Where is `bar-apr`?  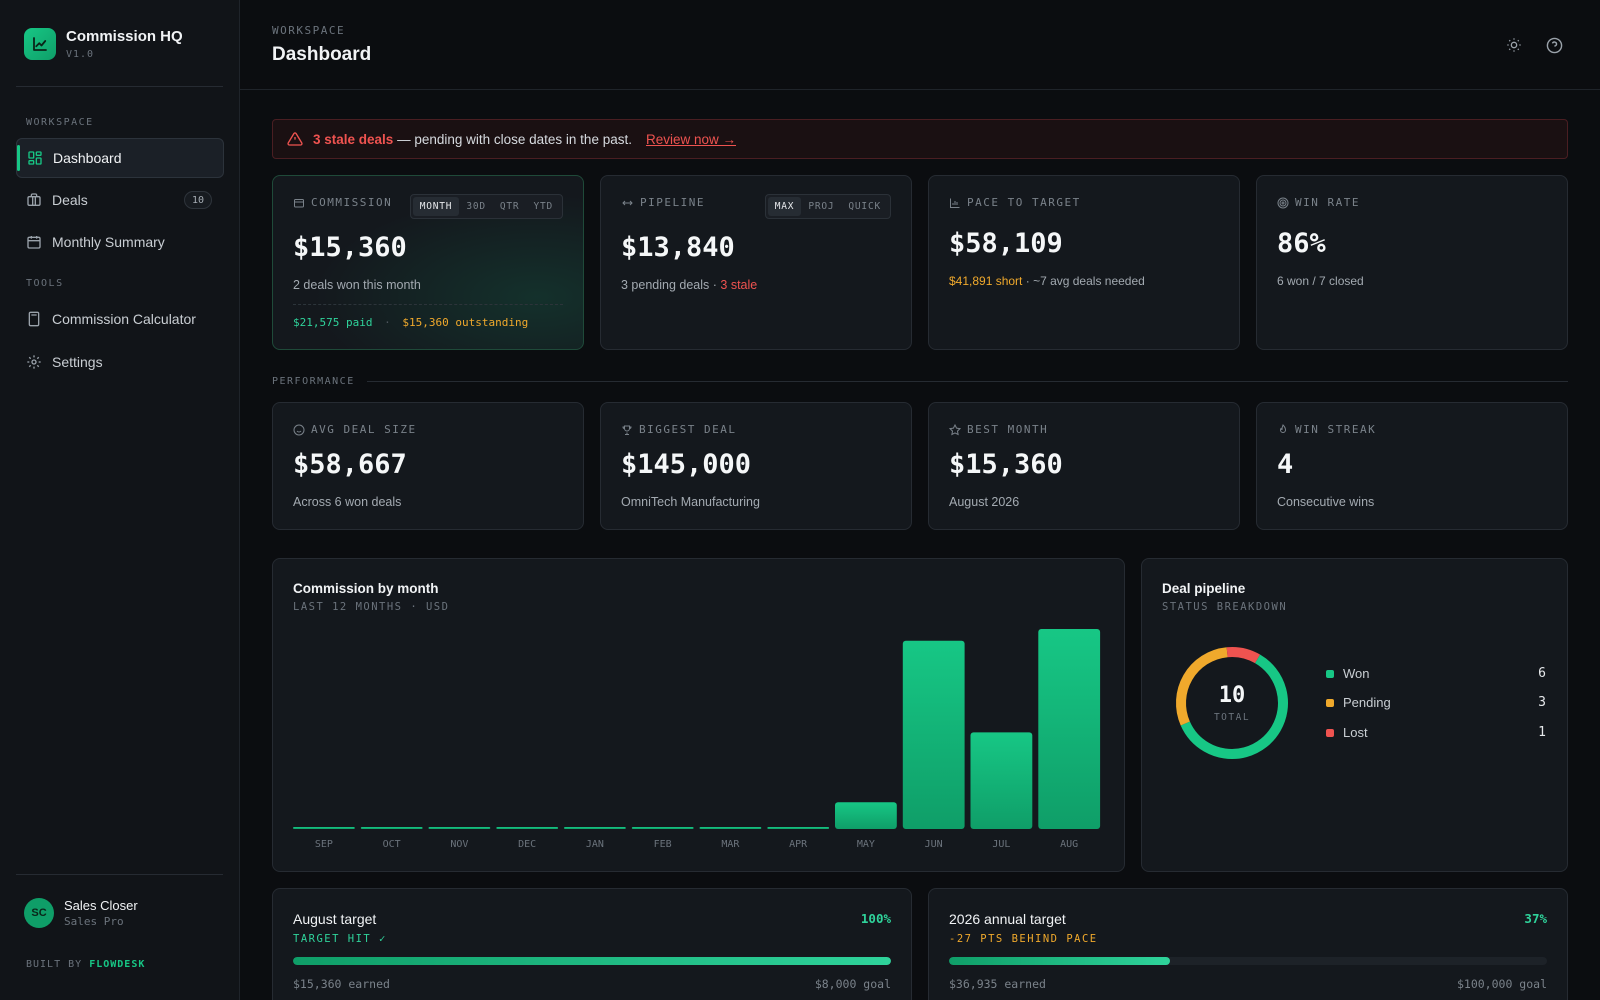 bar-apr is located at coordinates (798, 828).